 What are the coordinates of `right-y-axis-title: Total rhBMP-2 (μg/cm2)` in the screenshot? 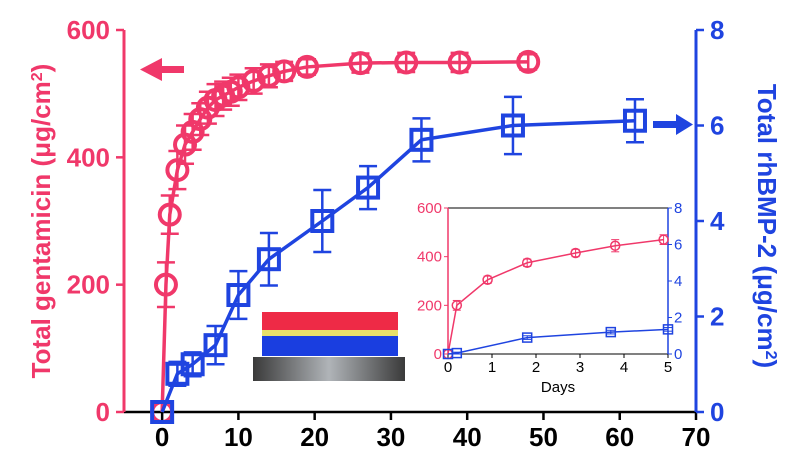 It's located at (767, 226).